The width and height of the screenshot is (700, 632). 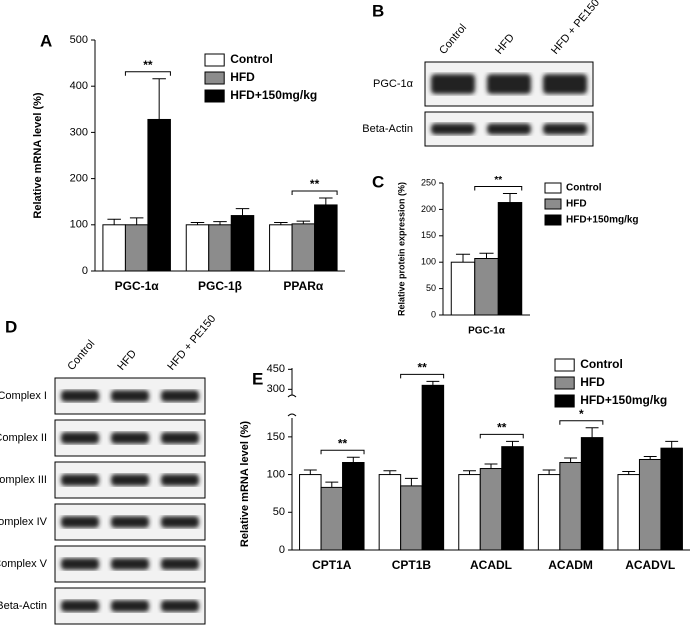 I want to click on row-label: PGC-1α, so click(x=393, y=84).